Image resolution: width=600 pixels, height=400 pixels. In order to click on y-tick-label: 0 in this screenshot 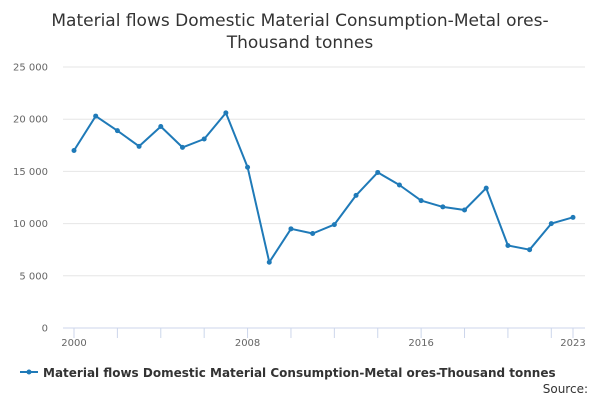, I will do `click(45, 329)`.